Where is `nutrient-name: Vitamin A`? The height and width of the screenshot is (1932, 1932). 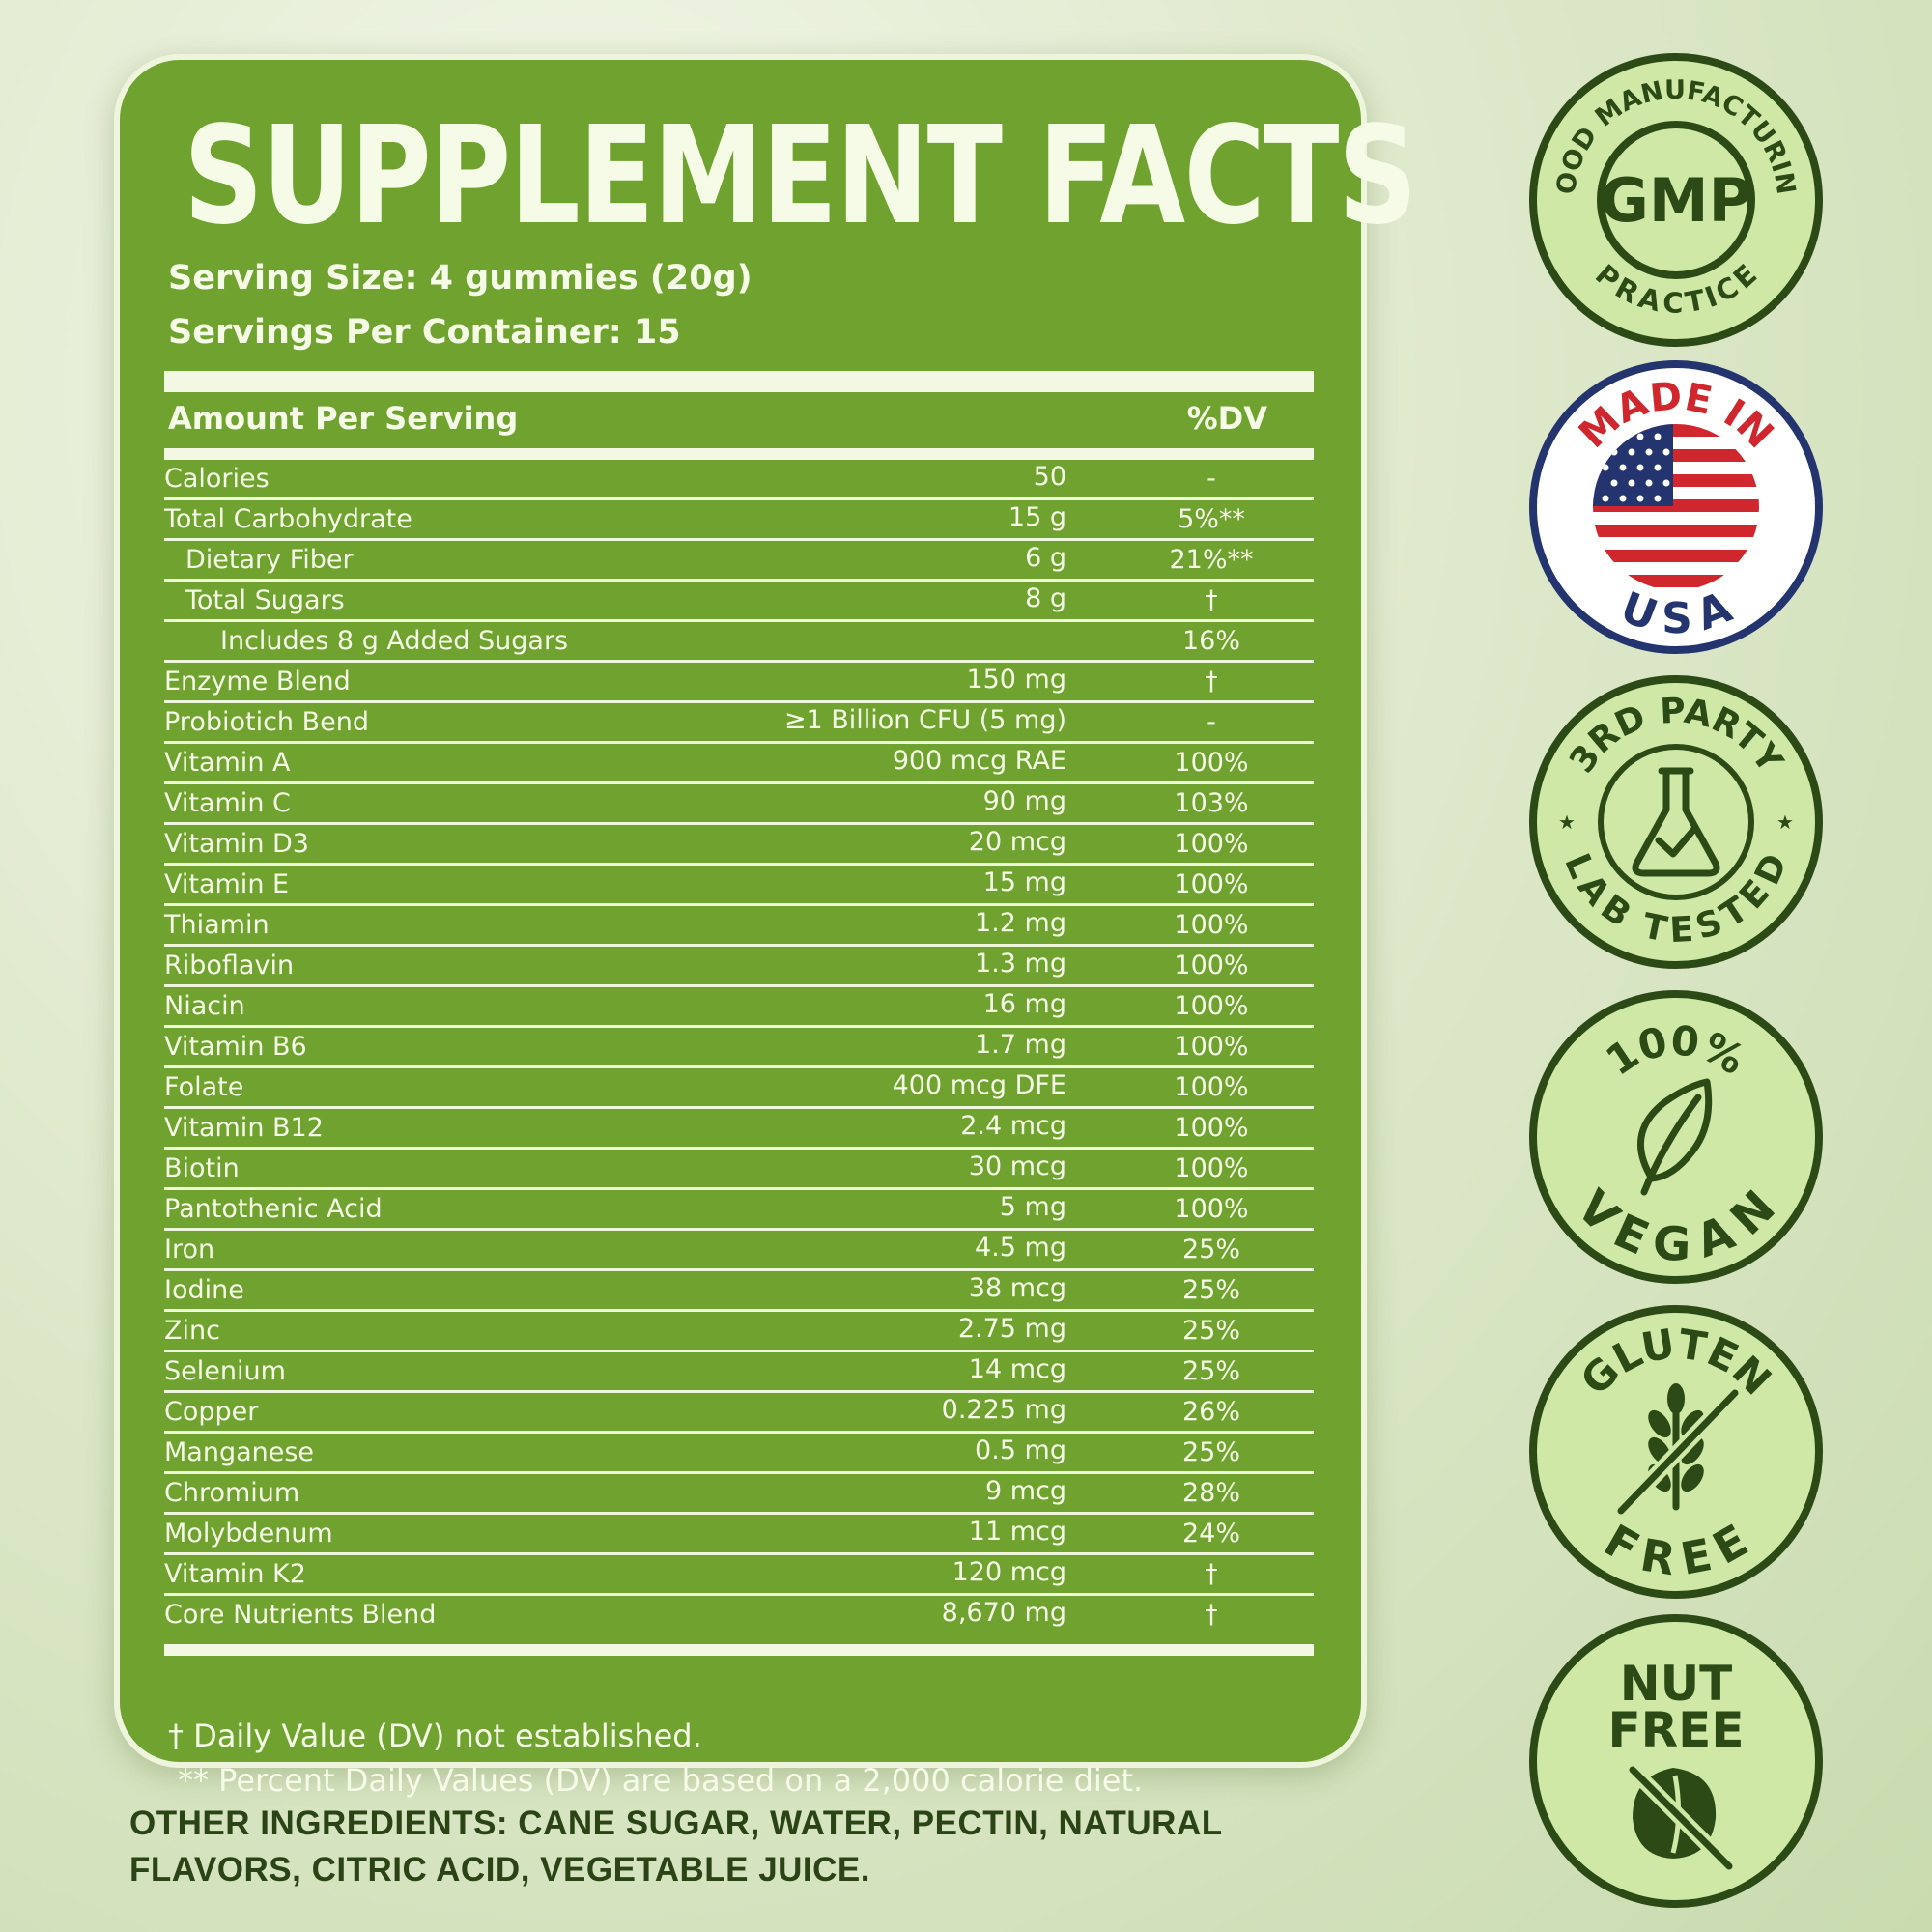
nutrient-name: Vitamin A is located at coordinates (227, 763).